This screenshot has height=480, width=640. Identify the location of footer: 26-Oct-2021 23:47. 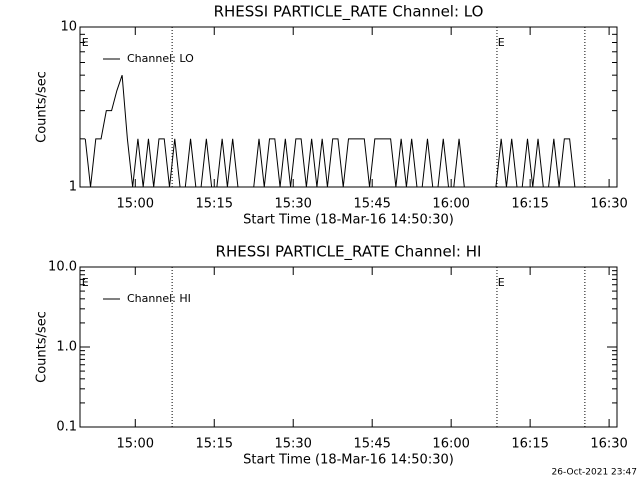
(594, 473).